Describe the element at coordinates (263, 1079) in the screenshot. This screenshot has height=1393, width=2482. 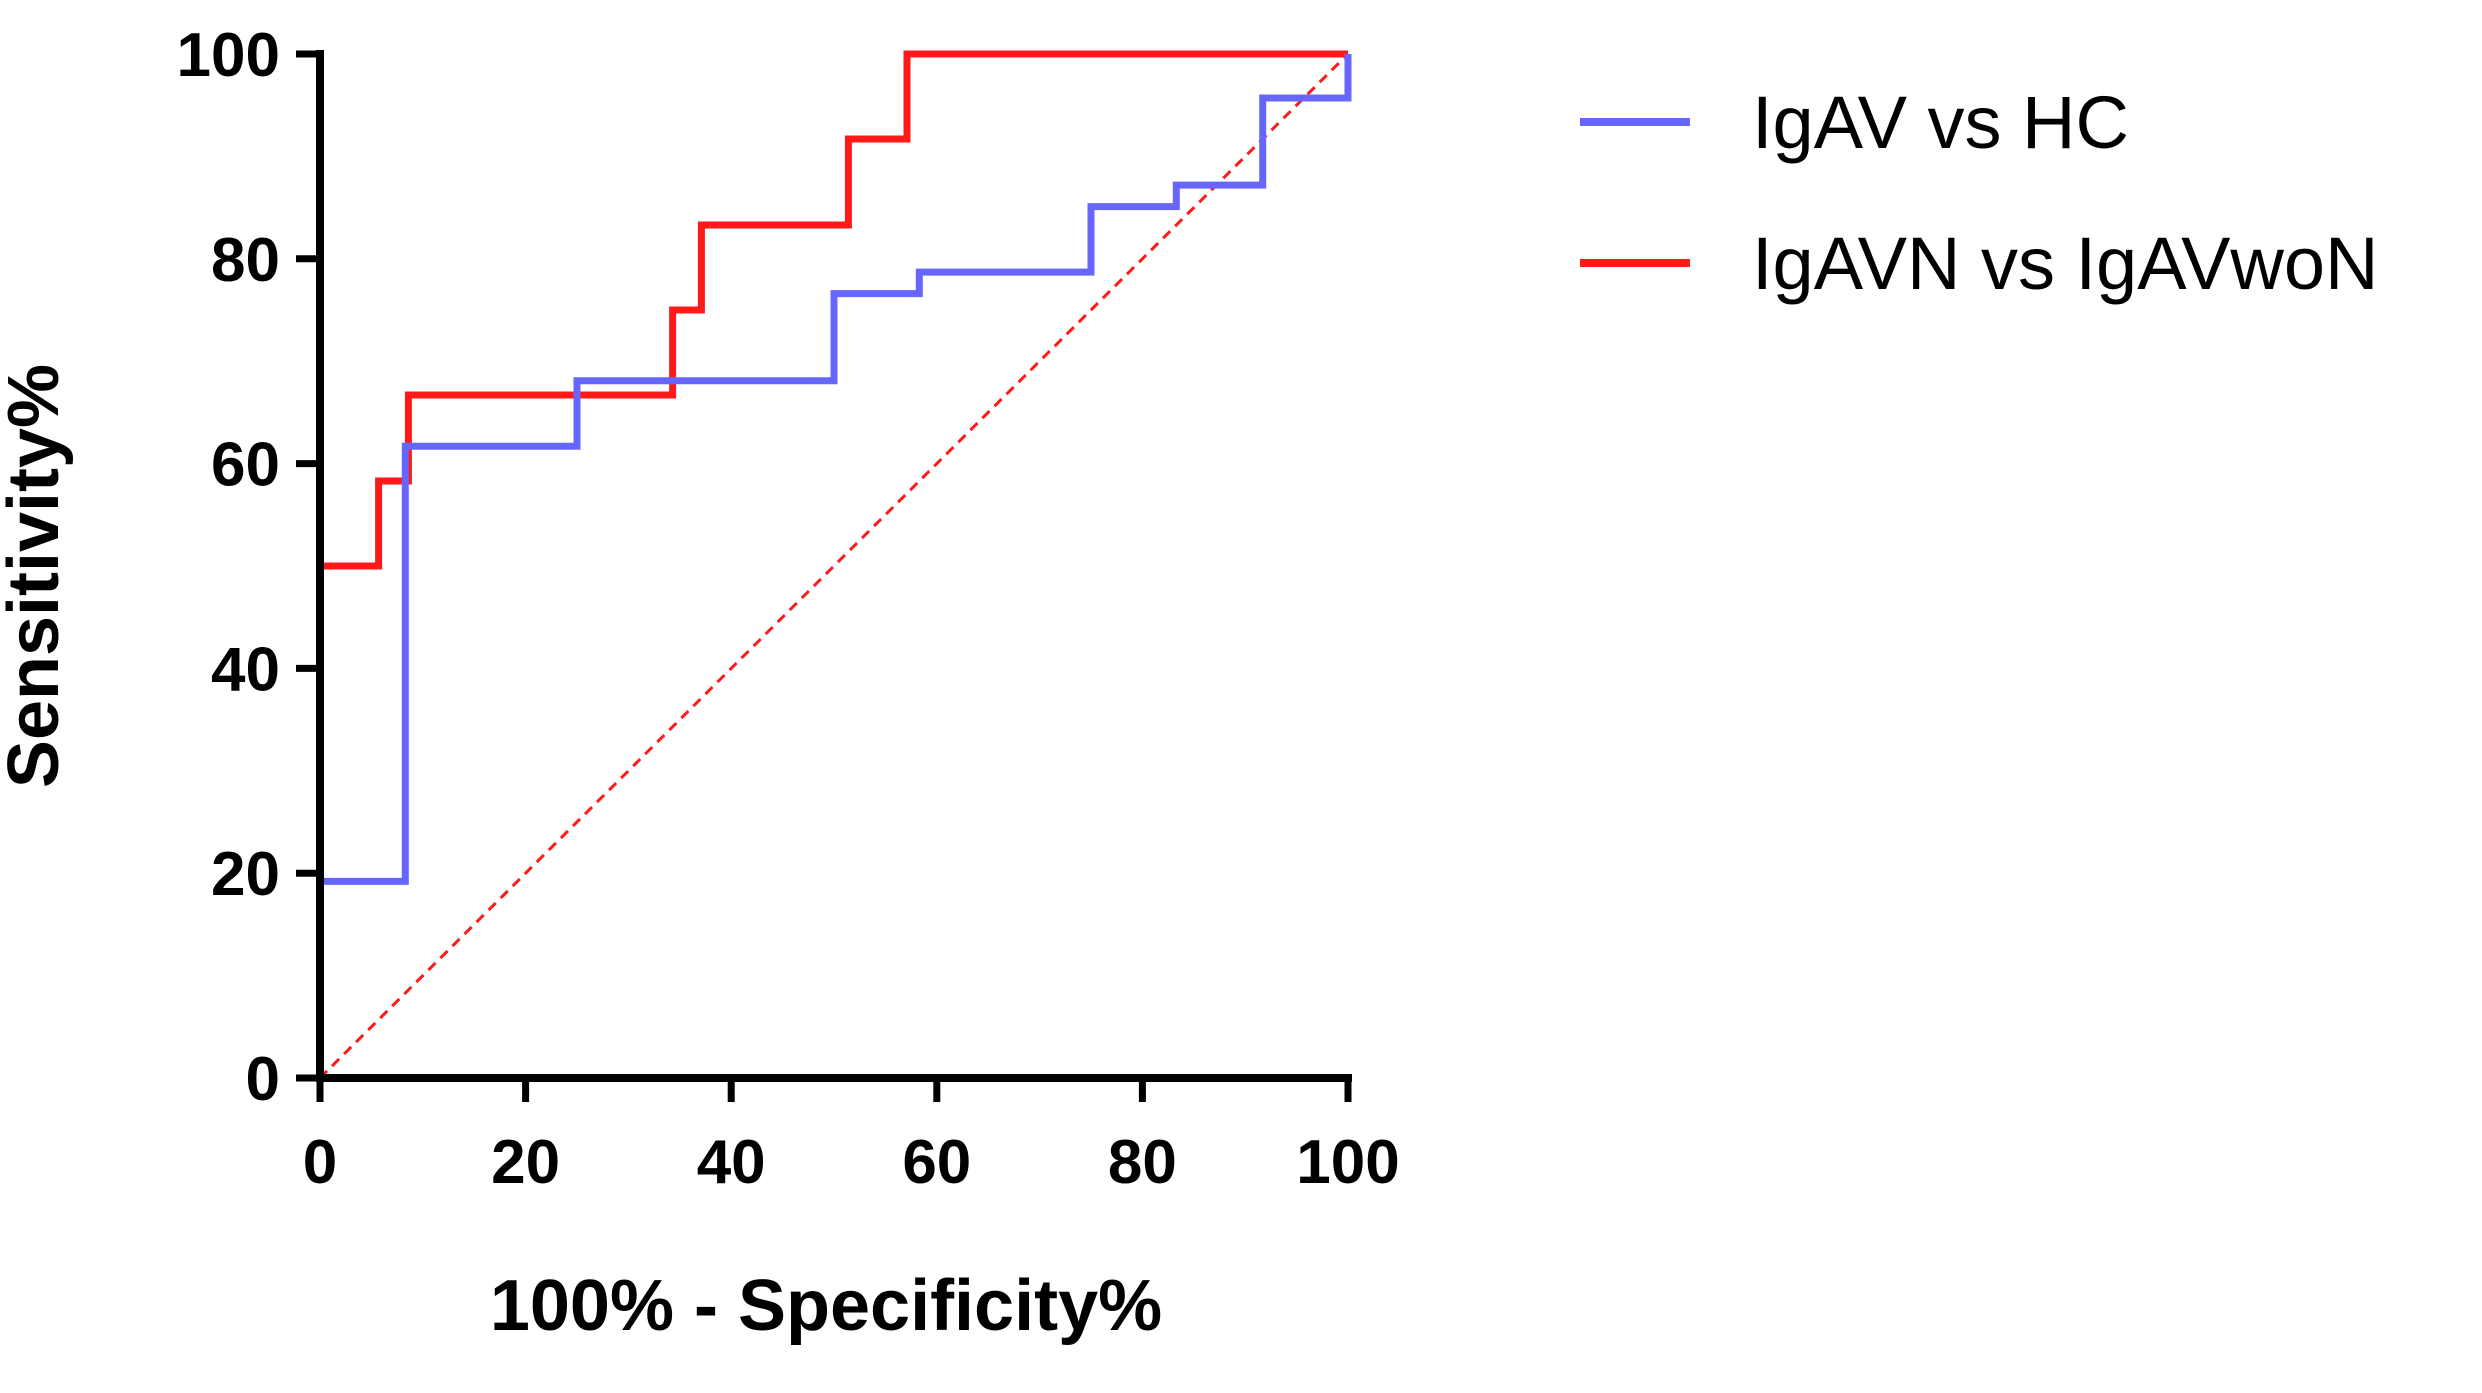
I see `y-tick-label: 0` at that location.